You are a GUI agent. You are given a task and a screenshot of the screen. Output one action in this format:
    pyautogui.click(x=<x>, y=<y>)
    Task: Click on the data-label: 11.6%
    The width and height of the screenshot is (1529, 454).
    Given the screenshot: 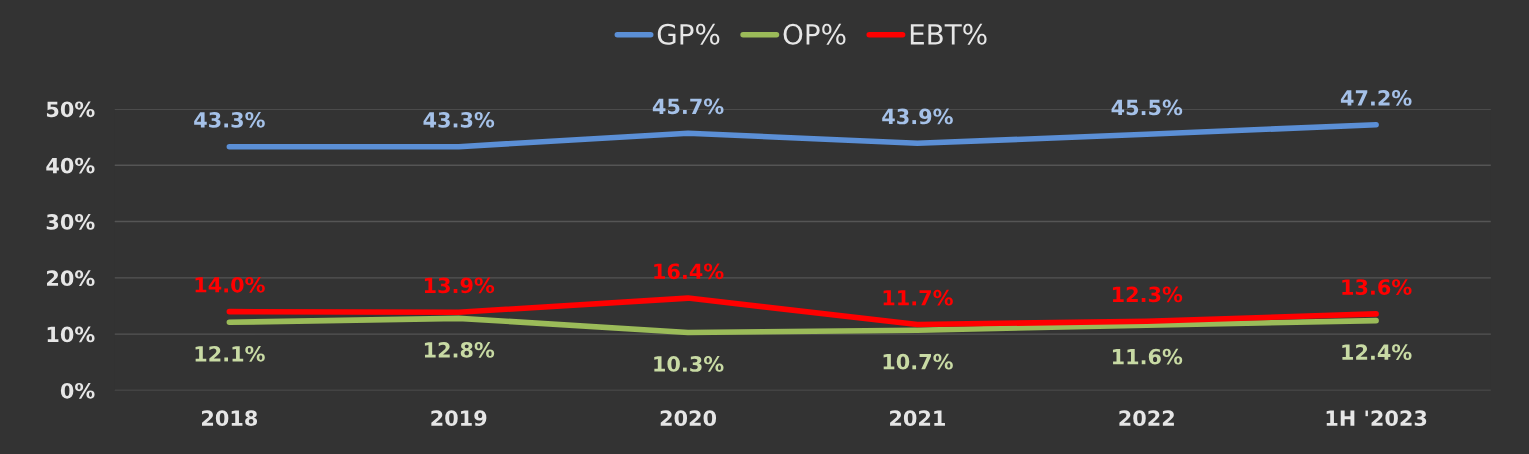 What is the action you would take?
    pyautogui.click(x=1147, y=356)
    